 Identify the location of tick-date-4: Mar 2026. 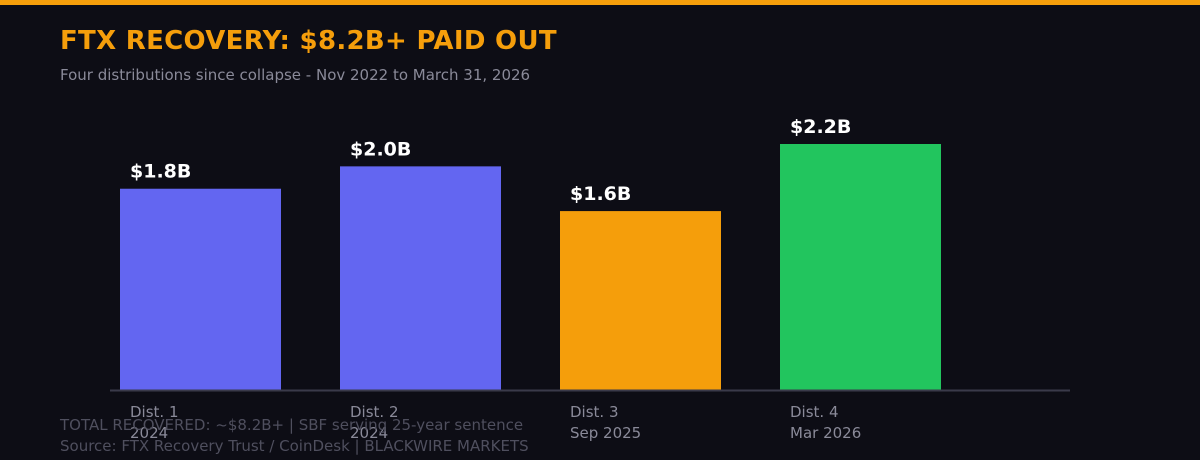
(825, 433).